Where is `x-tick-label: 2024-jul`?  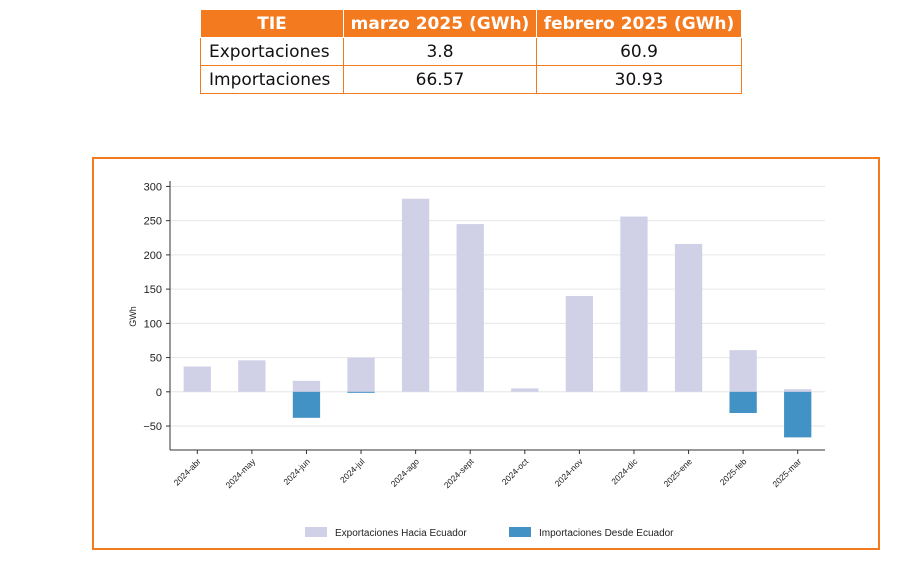
x-tick-label: 2024-jul is located at coordinates (352, 470).